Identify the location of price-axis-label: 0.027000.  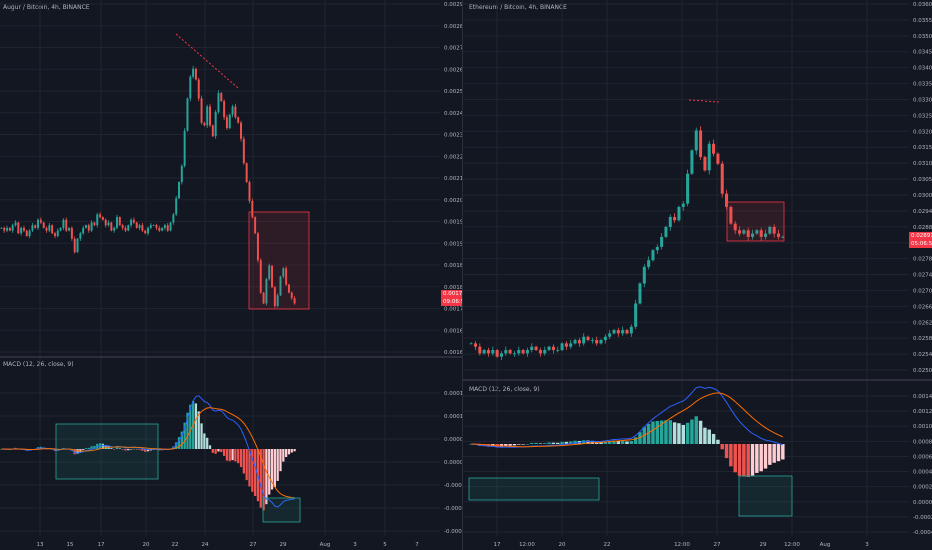
(922, 291).